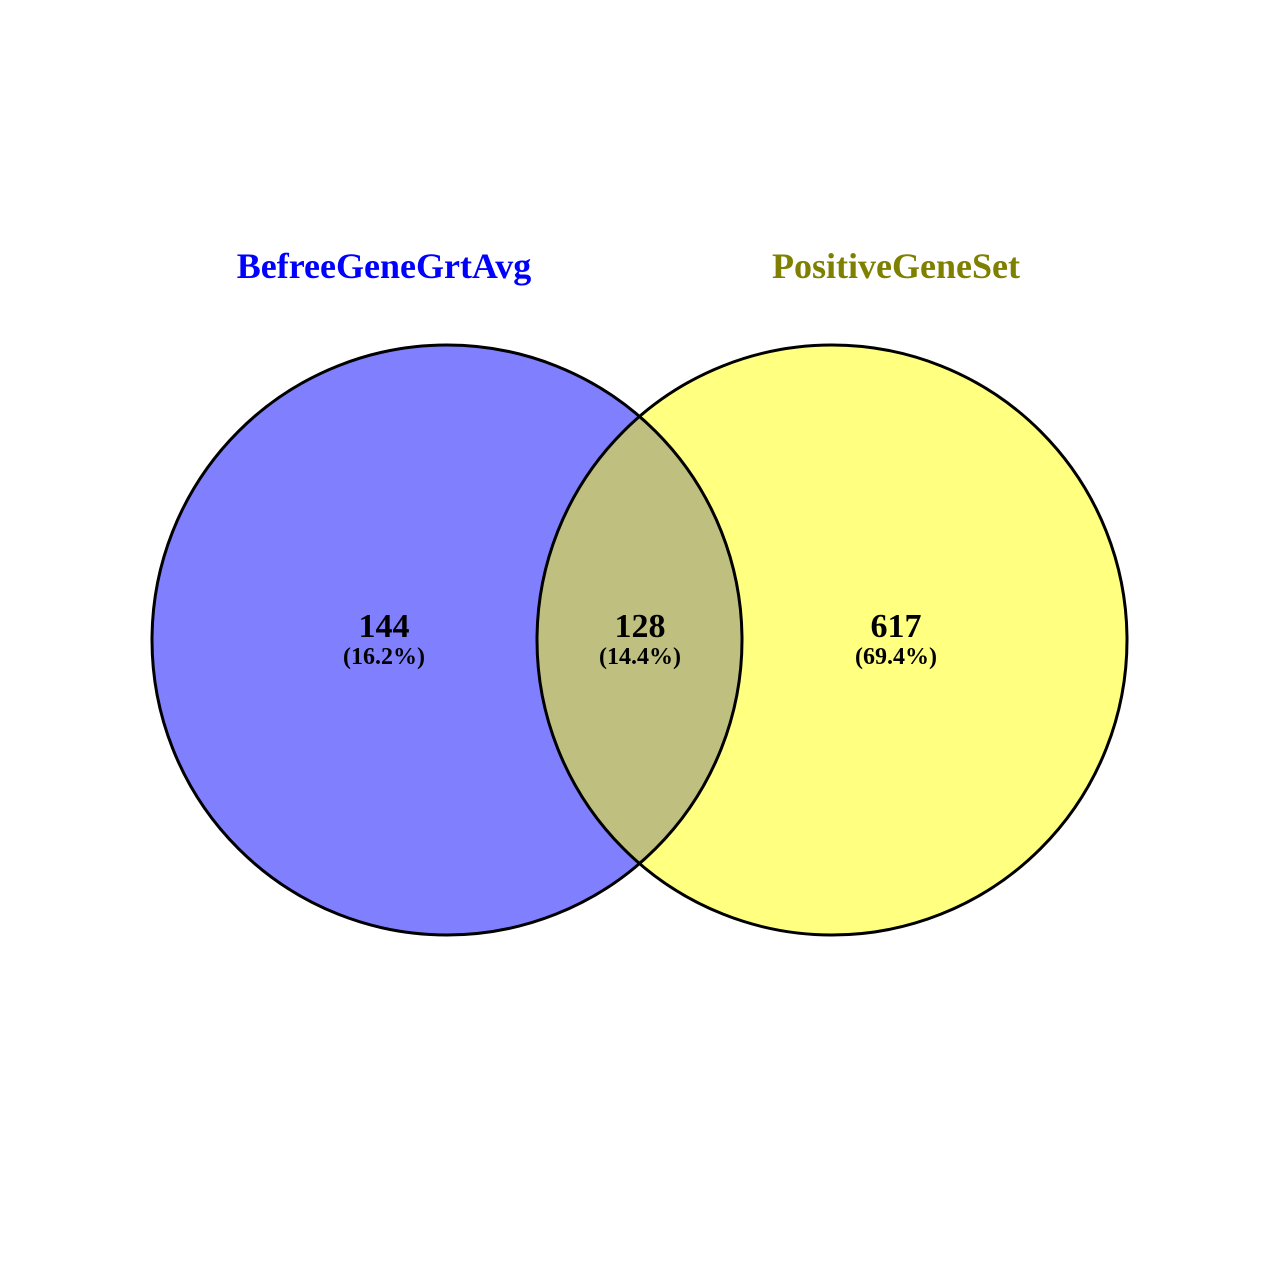 The width and height of the screenshot is (1280, 1280). I want to click on left-only-count: 144, so click(384, 626).